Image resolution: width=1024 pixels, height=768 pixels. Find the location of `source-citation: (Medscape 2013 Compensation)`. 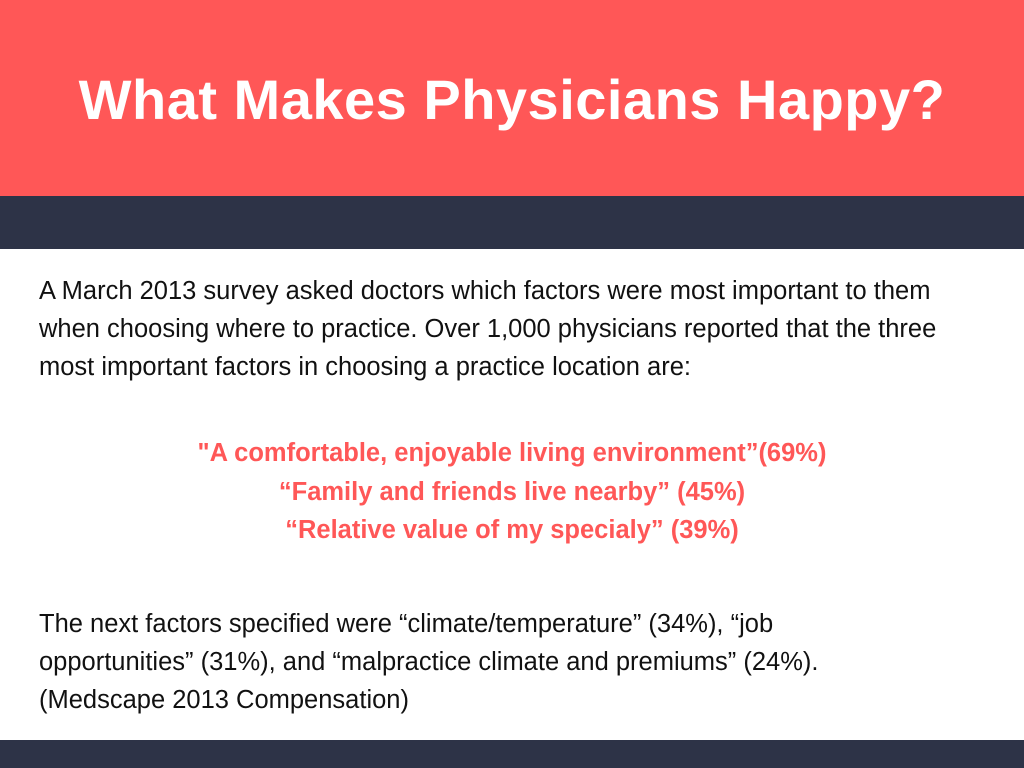

source-citation: (Medscape 2013 Compensation) is located at coordinates (224, 700).